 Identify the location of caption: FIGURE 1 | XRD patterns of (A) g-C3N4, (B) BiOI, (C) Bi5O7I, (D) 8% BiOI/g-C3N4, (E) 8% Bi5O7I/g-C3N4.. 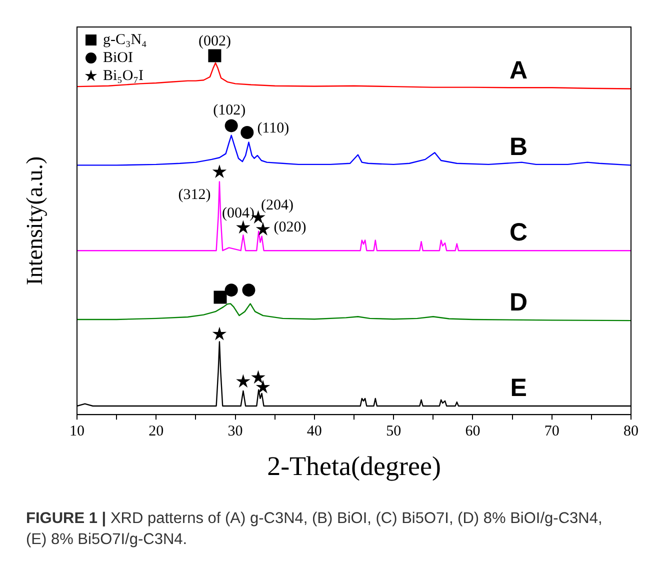
(315, 529).